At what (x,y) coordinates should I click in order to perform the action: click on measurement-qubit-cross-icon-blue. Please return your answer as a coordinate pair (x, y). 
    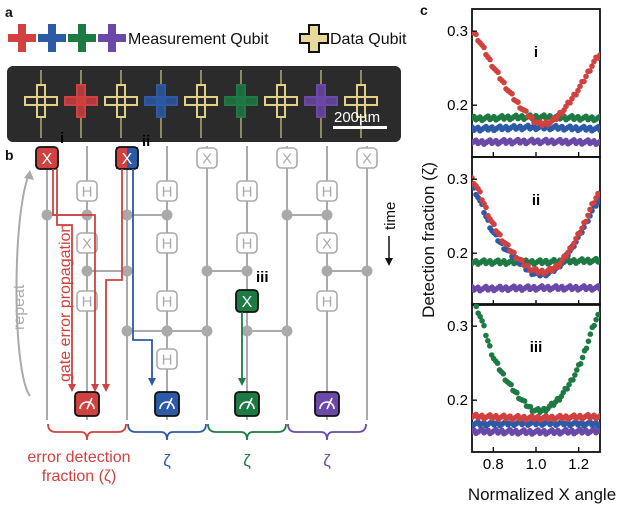
    Looking at the image, I should click on (52, 38).